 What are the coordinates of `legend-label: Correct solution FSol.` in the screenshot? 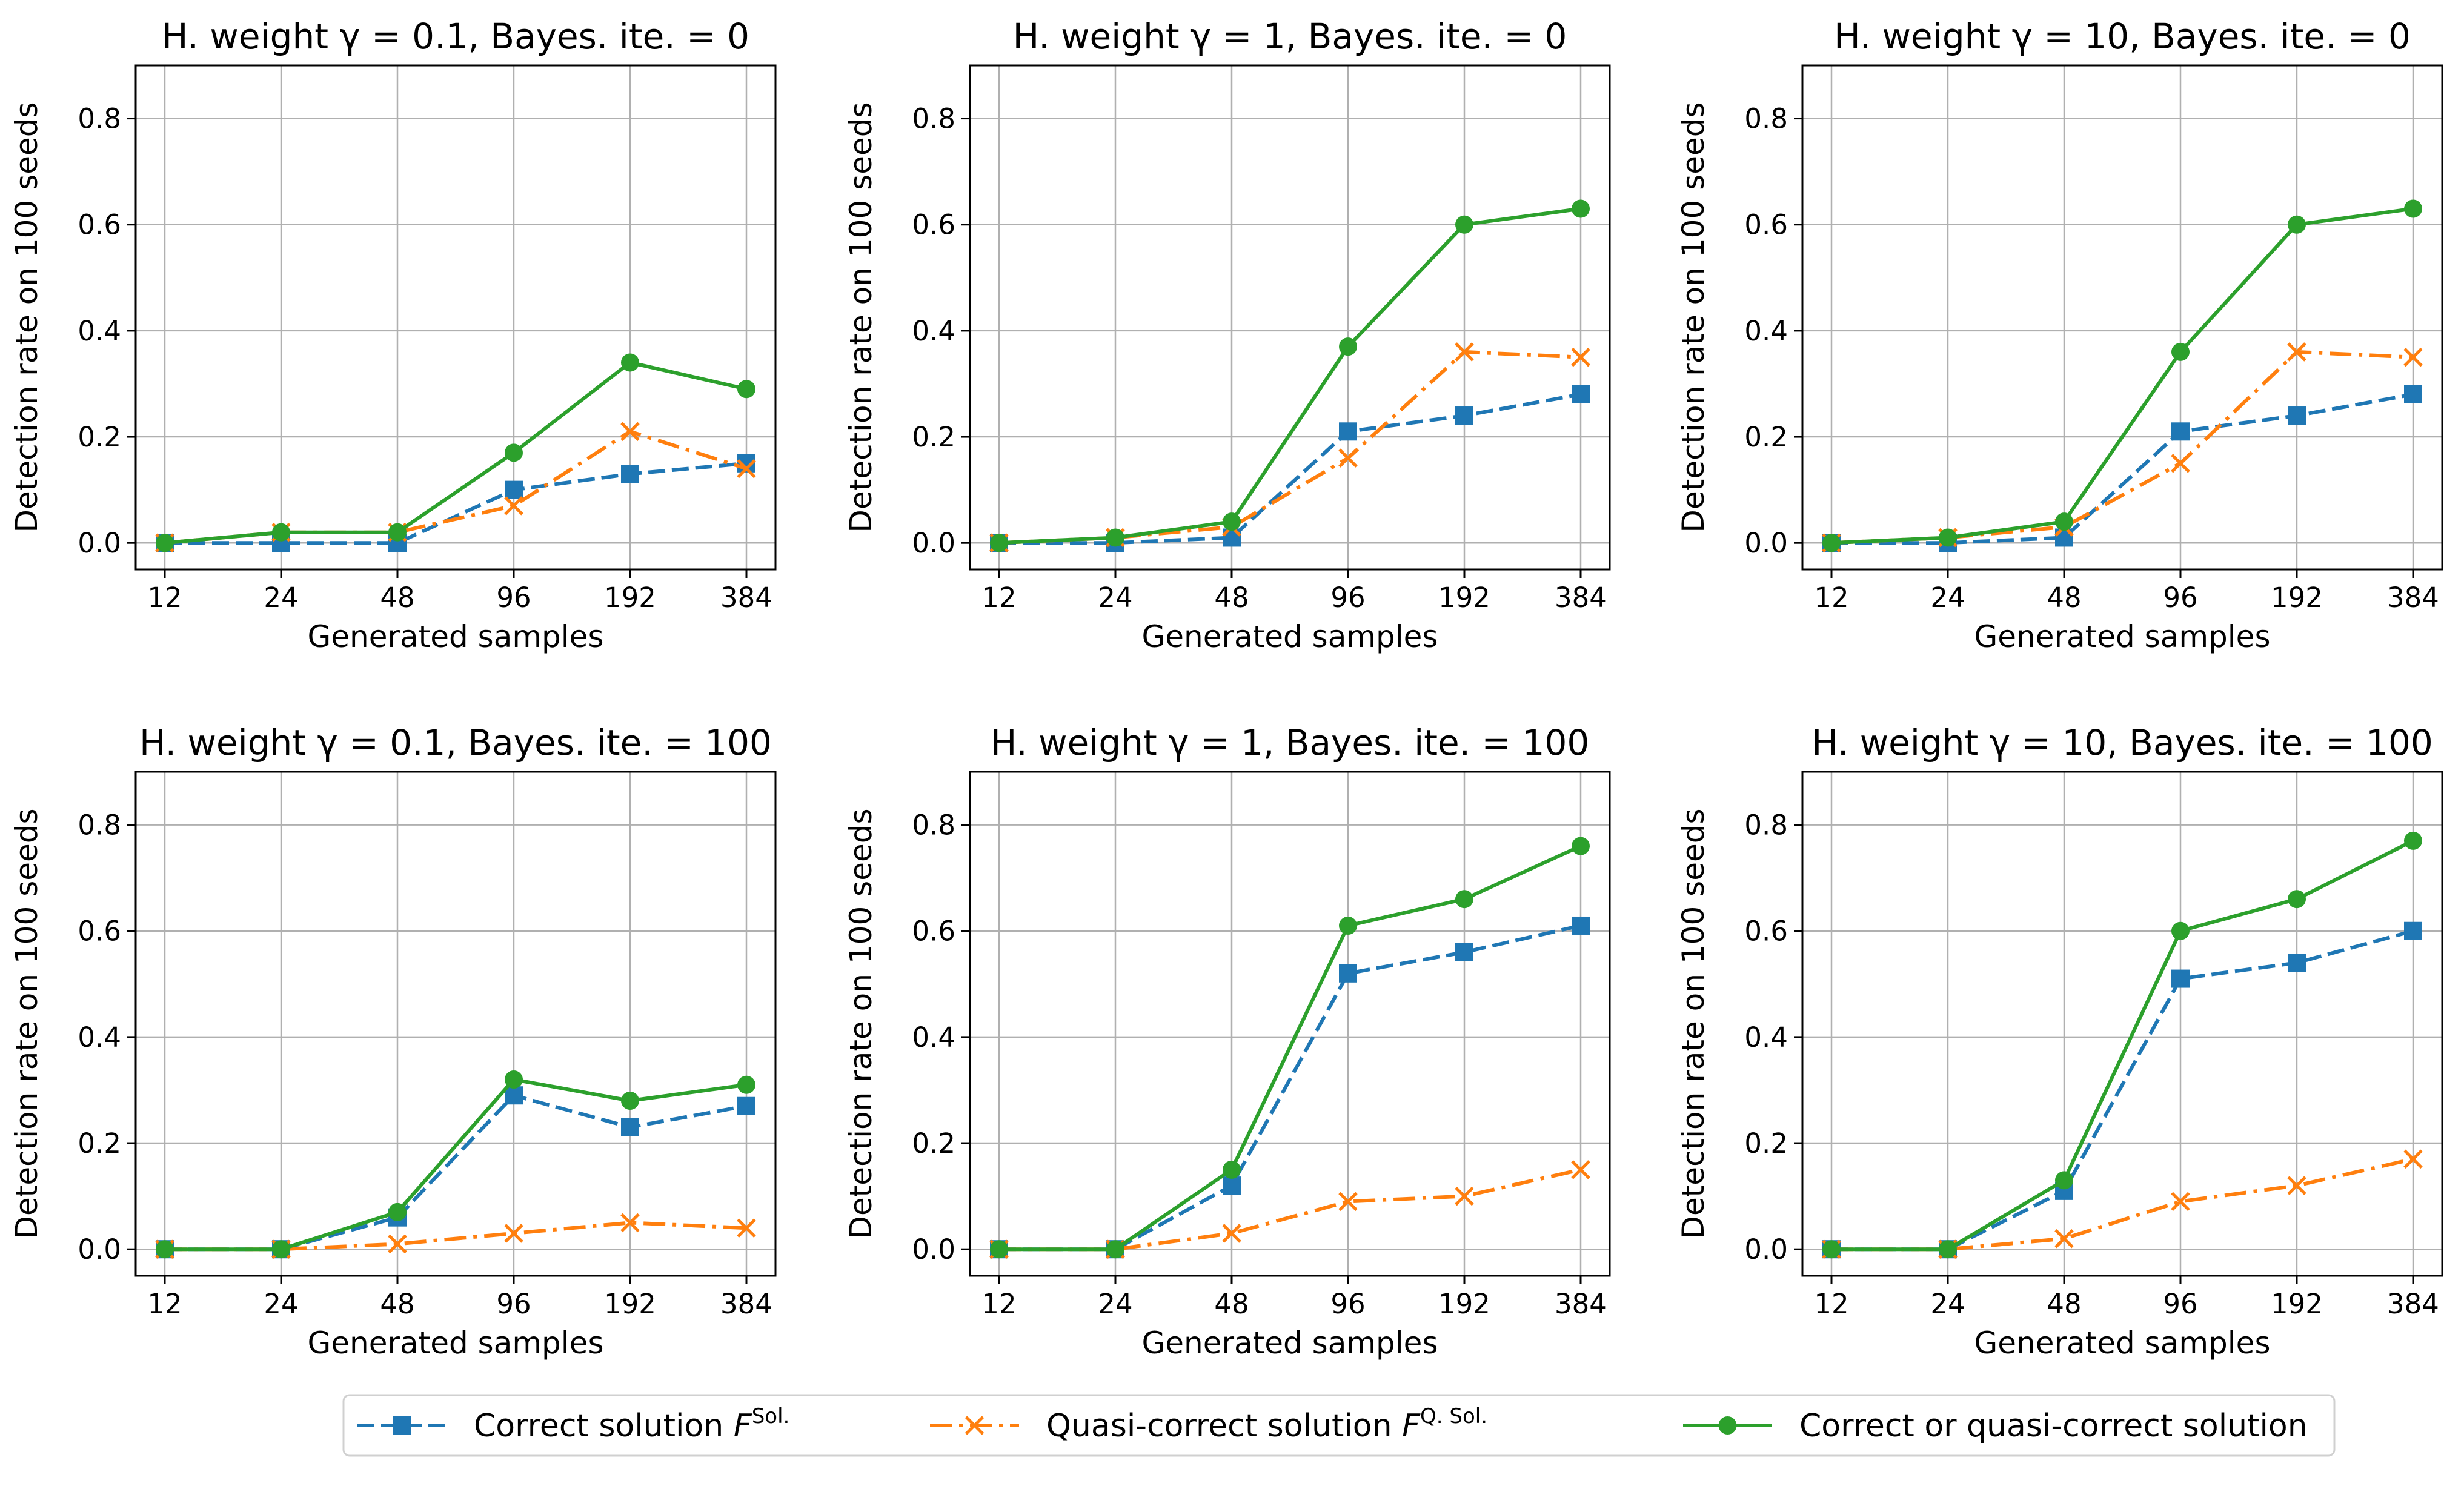 It's located at (631, 1424).